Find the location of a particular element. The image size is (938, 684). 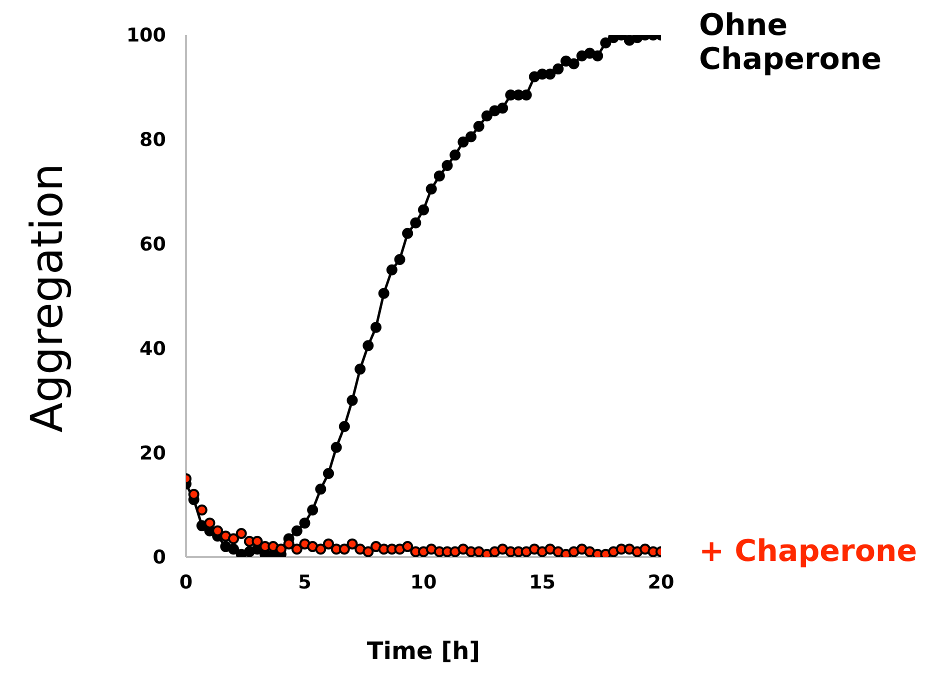

y-axis-title: Aggregation is located at coordinates (47, 298).